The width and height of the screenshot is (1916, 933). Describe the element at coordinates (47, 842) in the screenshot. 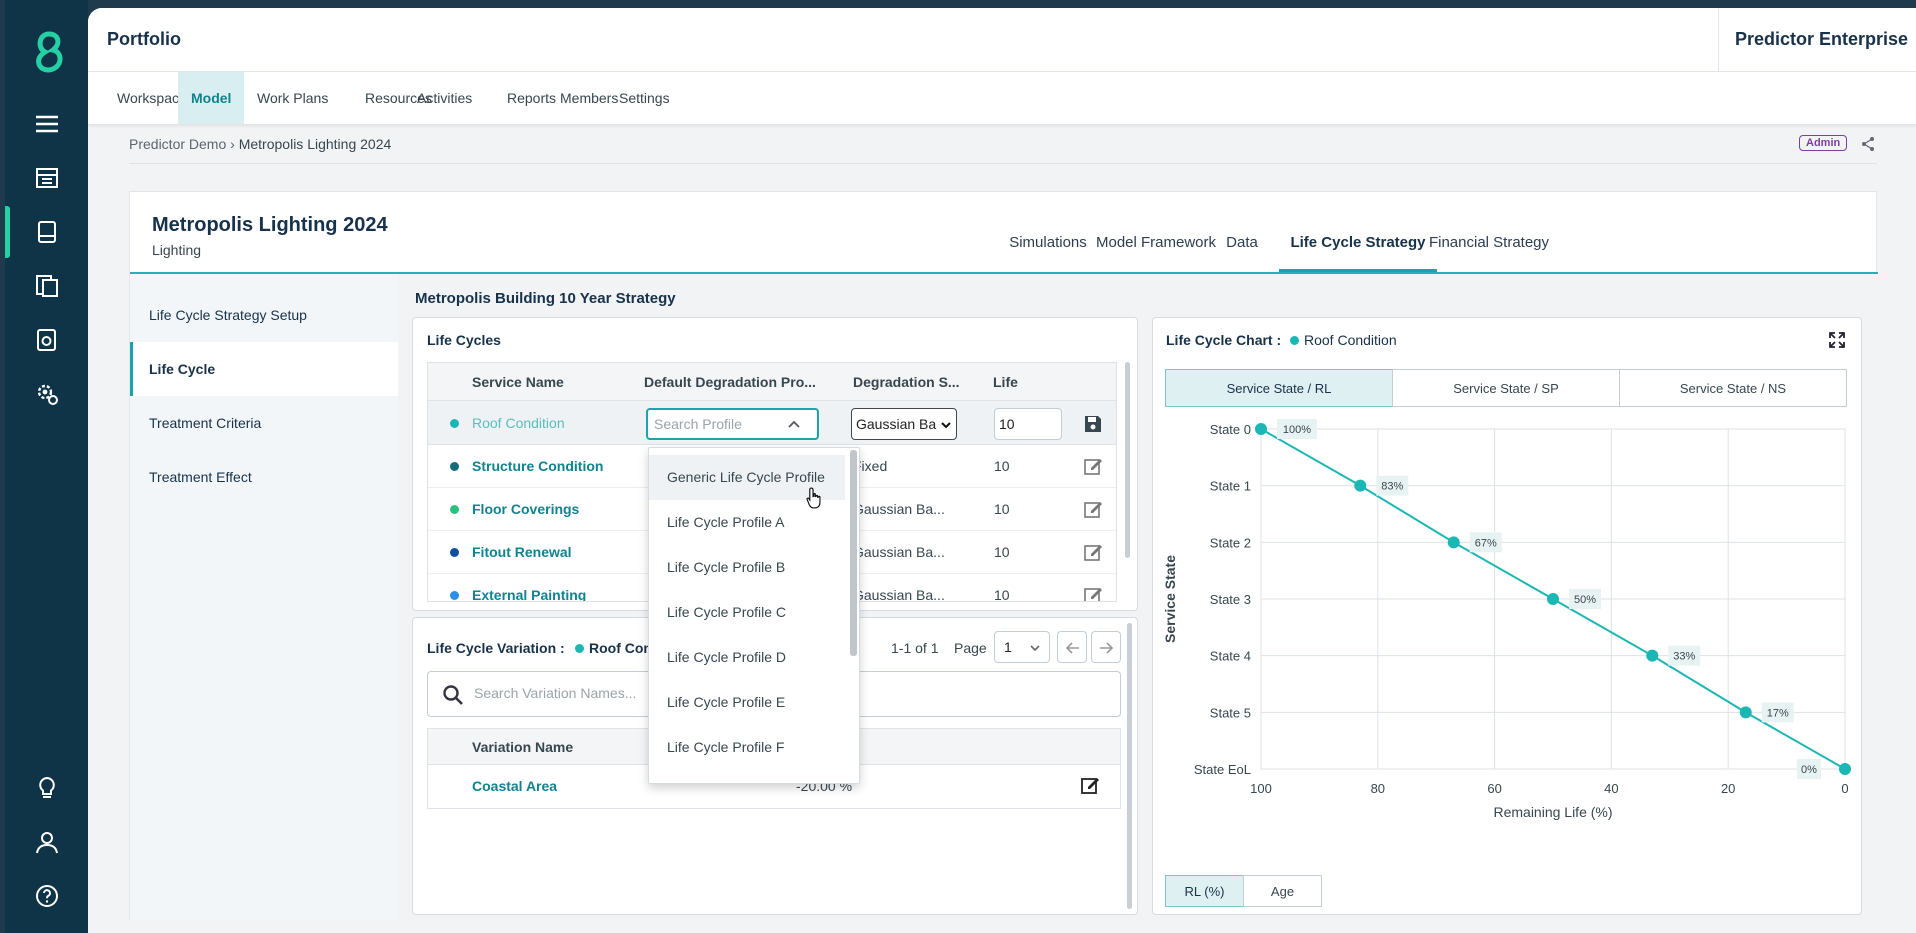

I see `user-icon` at that location.